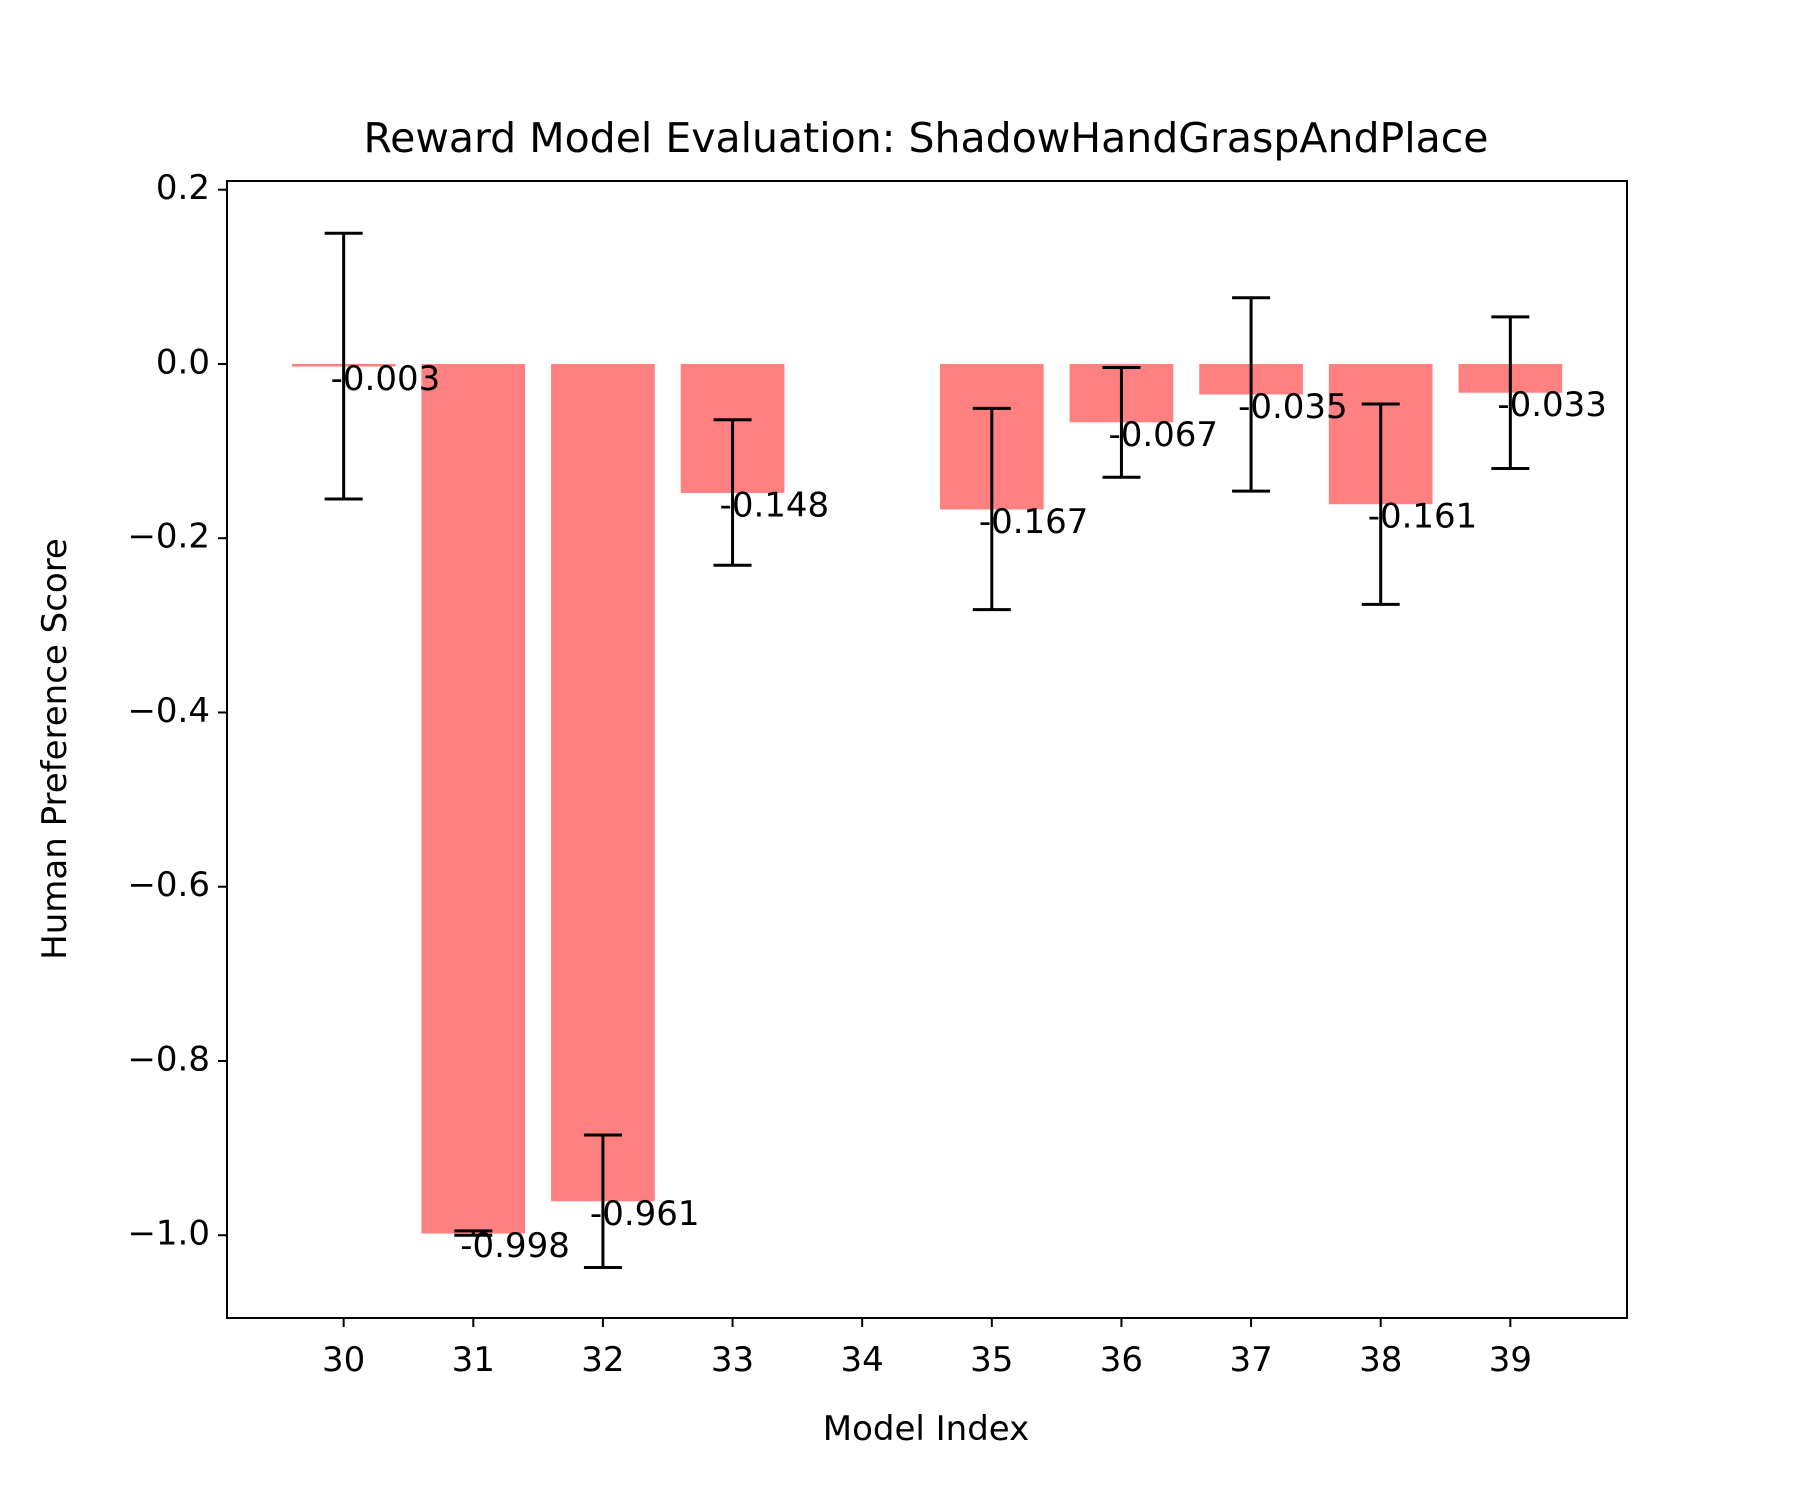  Describe the element at coordinates (732, 1360) in the screenshot. I see `x-tick-label: 33` at that location.